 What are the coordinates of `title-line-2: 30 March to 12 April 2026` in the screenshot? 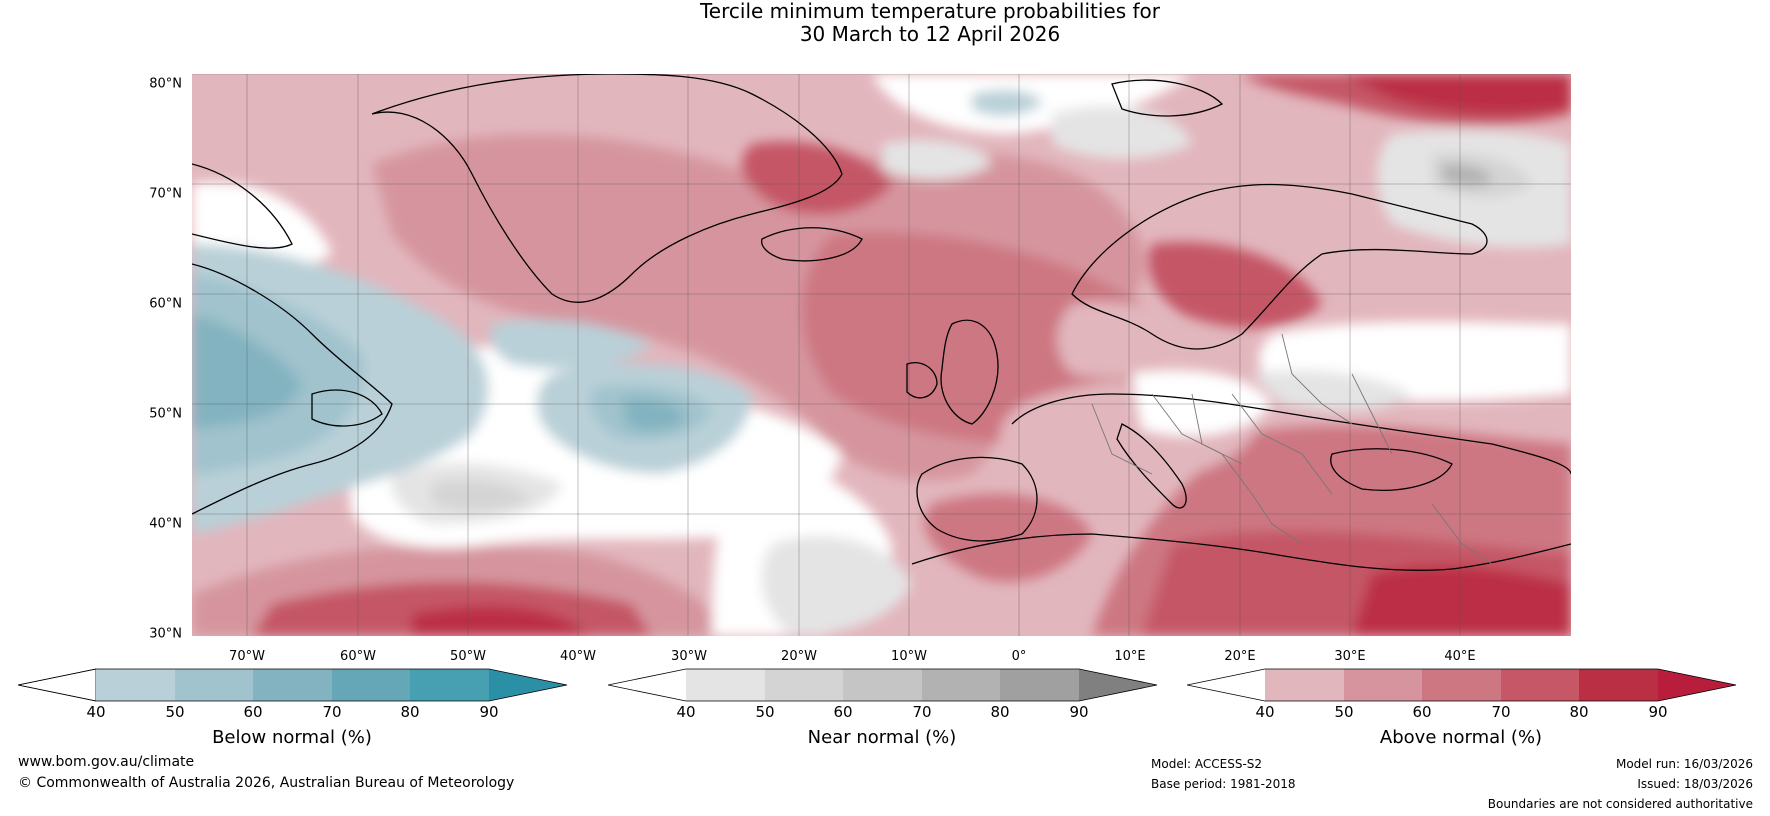 It's located at (930, 34).